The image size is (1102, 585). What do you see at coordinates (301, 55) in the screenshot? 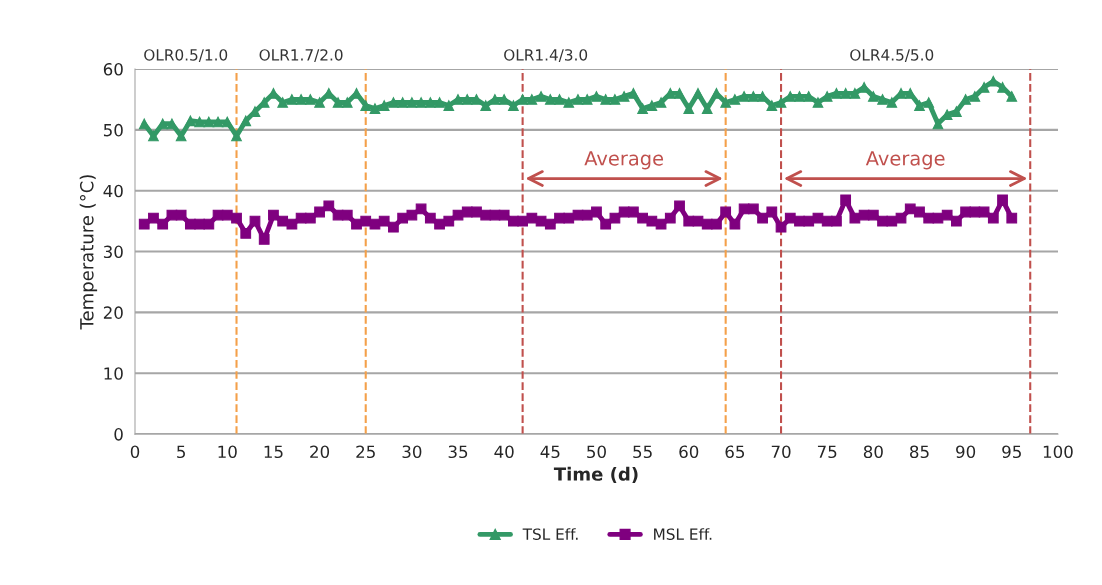
I see `text: OLR1.7/2.0` at bounding box center [301, 55].